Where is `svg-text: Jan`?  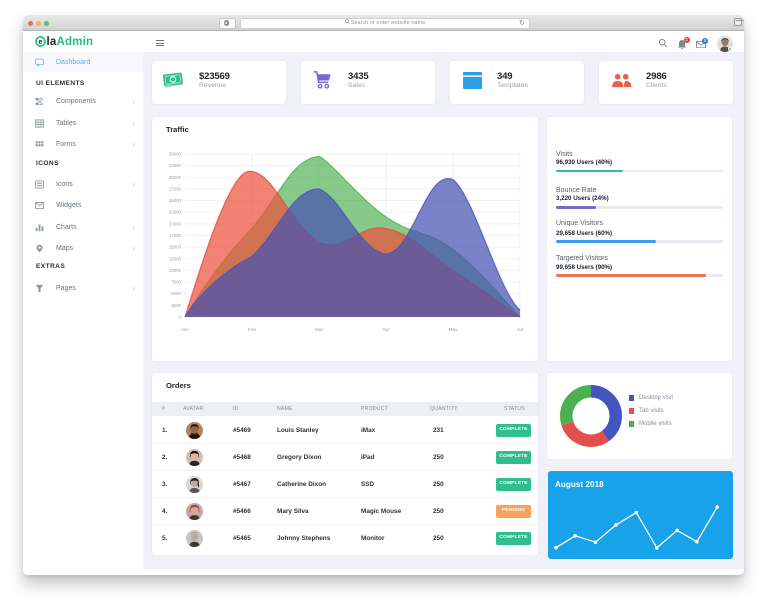
svg-text: Jan is located at coordinates (185, 330).